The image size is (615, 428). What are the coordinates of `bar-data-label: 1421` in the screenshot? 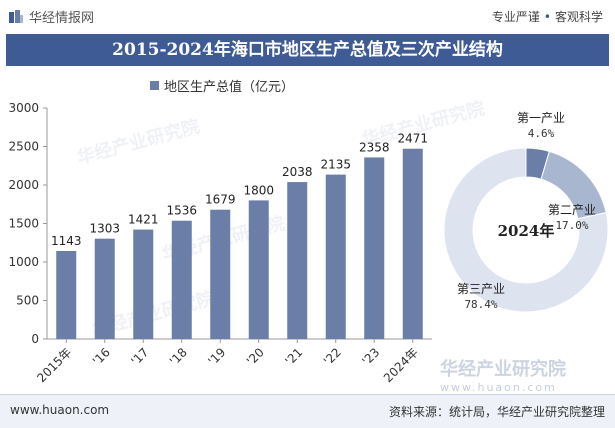 It's located at (143, 220).